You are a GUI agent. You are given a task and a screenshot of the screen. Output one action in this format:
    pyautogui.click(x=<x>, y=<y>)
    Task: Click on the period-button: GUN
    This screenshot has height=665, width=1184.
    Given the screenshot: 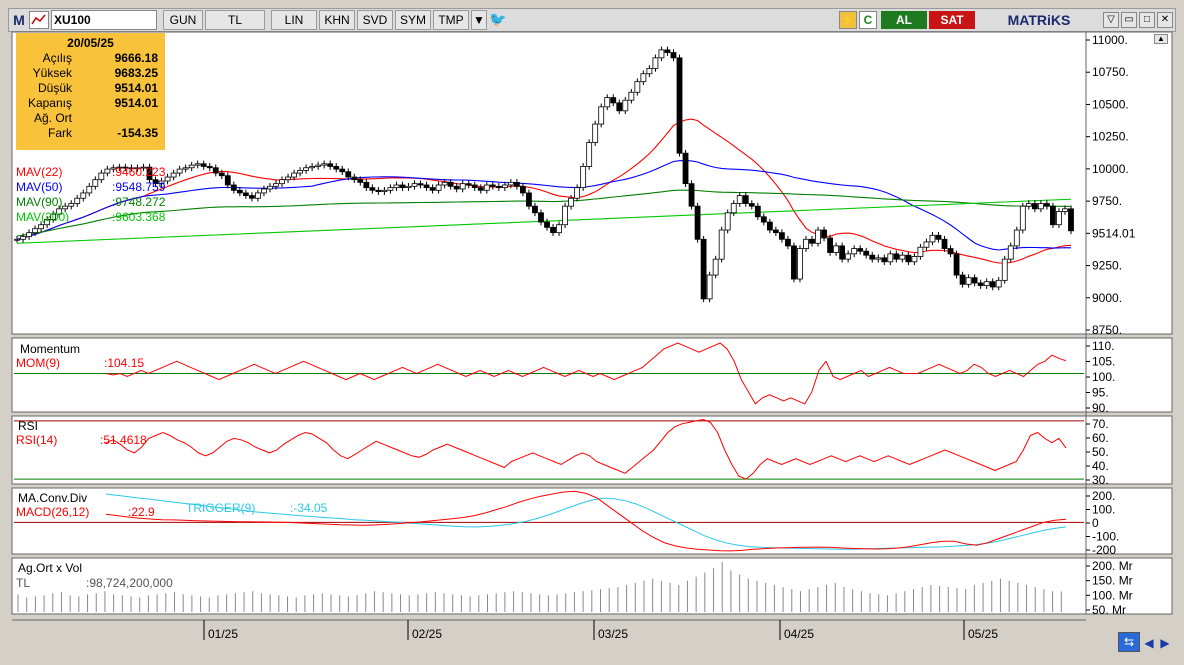 What is the action you would take?
    pyautogui.click(x=183, y=20)
    